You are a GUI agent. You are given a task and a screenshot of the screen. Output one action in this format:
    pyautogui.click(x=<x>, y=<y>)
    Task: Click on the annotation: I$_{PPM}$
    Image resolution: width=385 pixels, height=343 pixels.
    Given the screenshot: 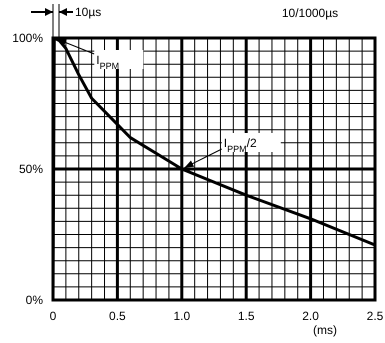 What is the action you would take?
    pyautogui.click(x=108, y=62)
    